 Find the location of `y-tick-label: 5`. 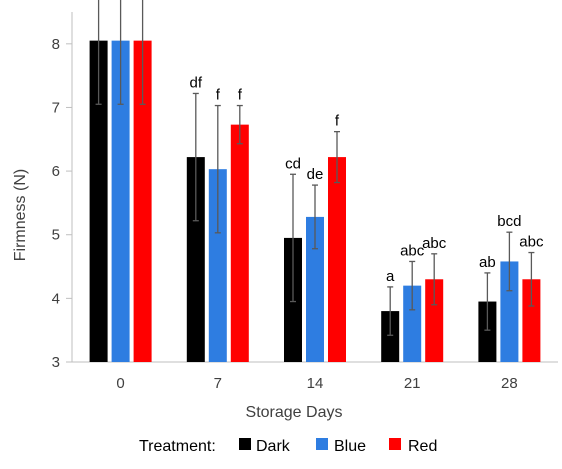

y-tick-label: 5 is located at coordinates (56, 235).